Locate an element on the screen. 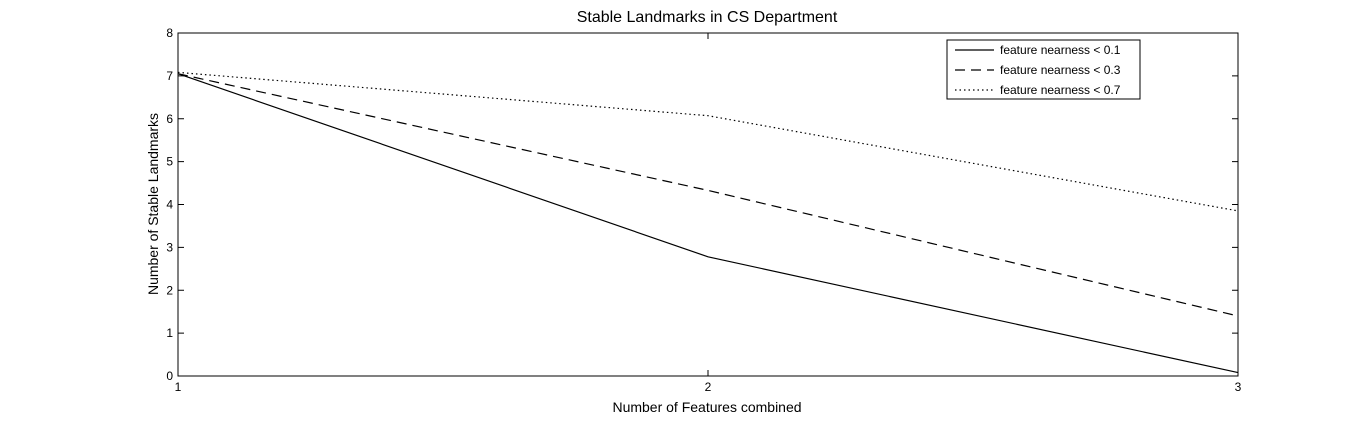 The height and width of the screenshot is (423, 1367). y-tick-label: 7 is located at coordinates (169, 76).